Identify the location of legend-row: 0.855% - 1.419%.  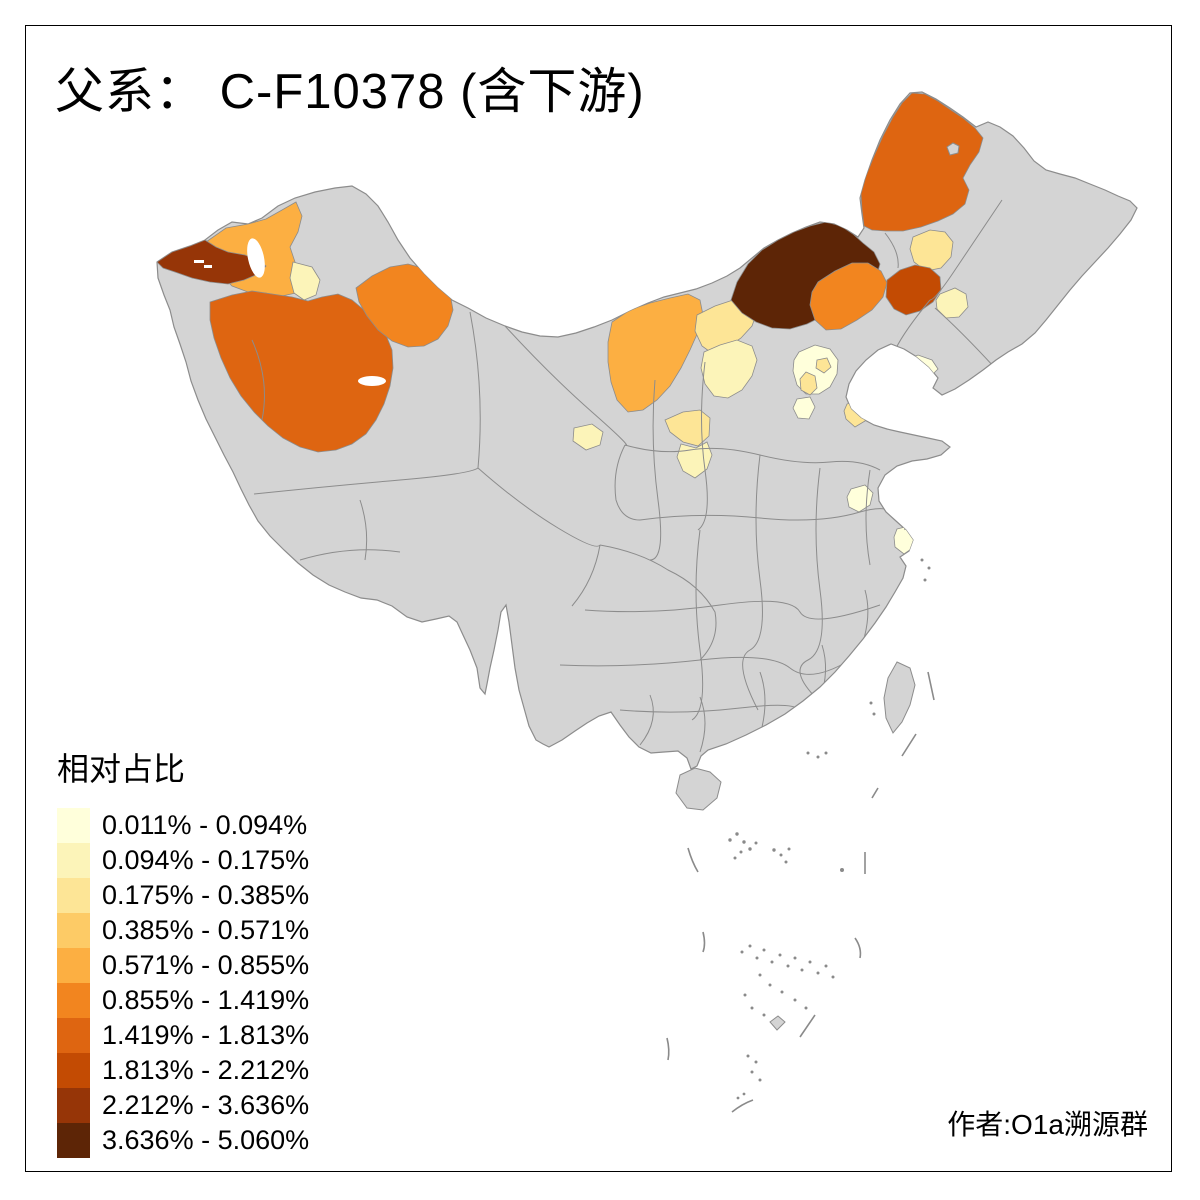
(183, 1000).